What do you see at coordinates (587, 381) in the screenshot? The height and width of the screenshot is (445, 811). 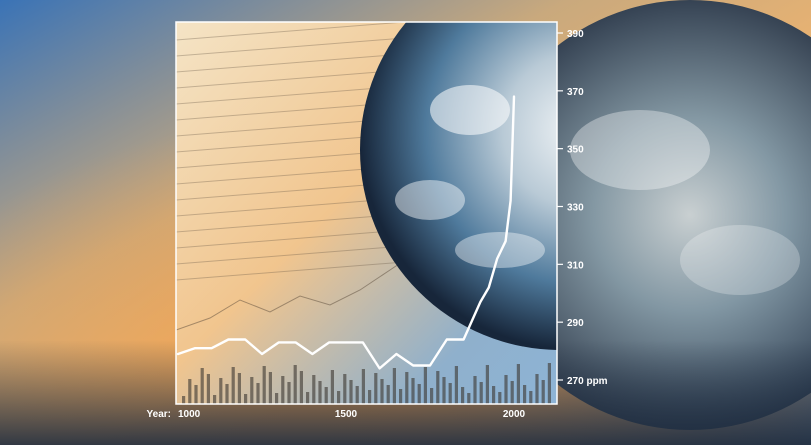 I see `y-tick-label: 270 ppm` at bounding box center [587, 381].